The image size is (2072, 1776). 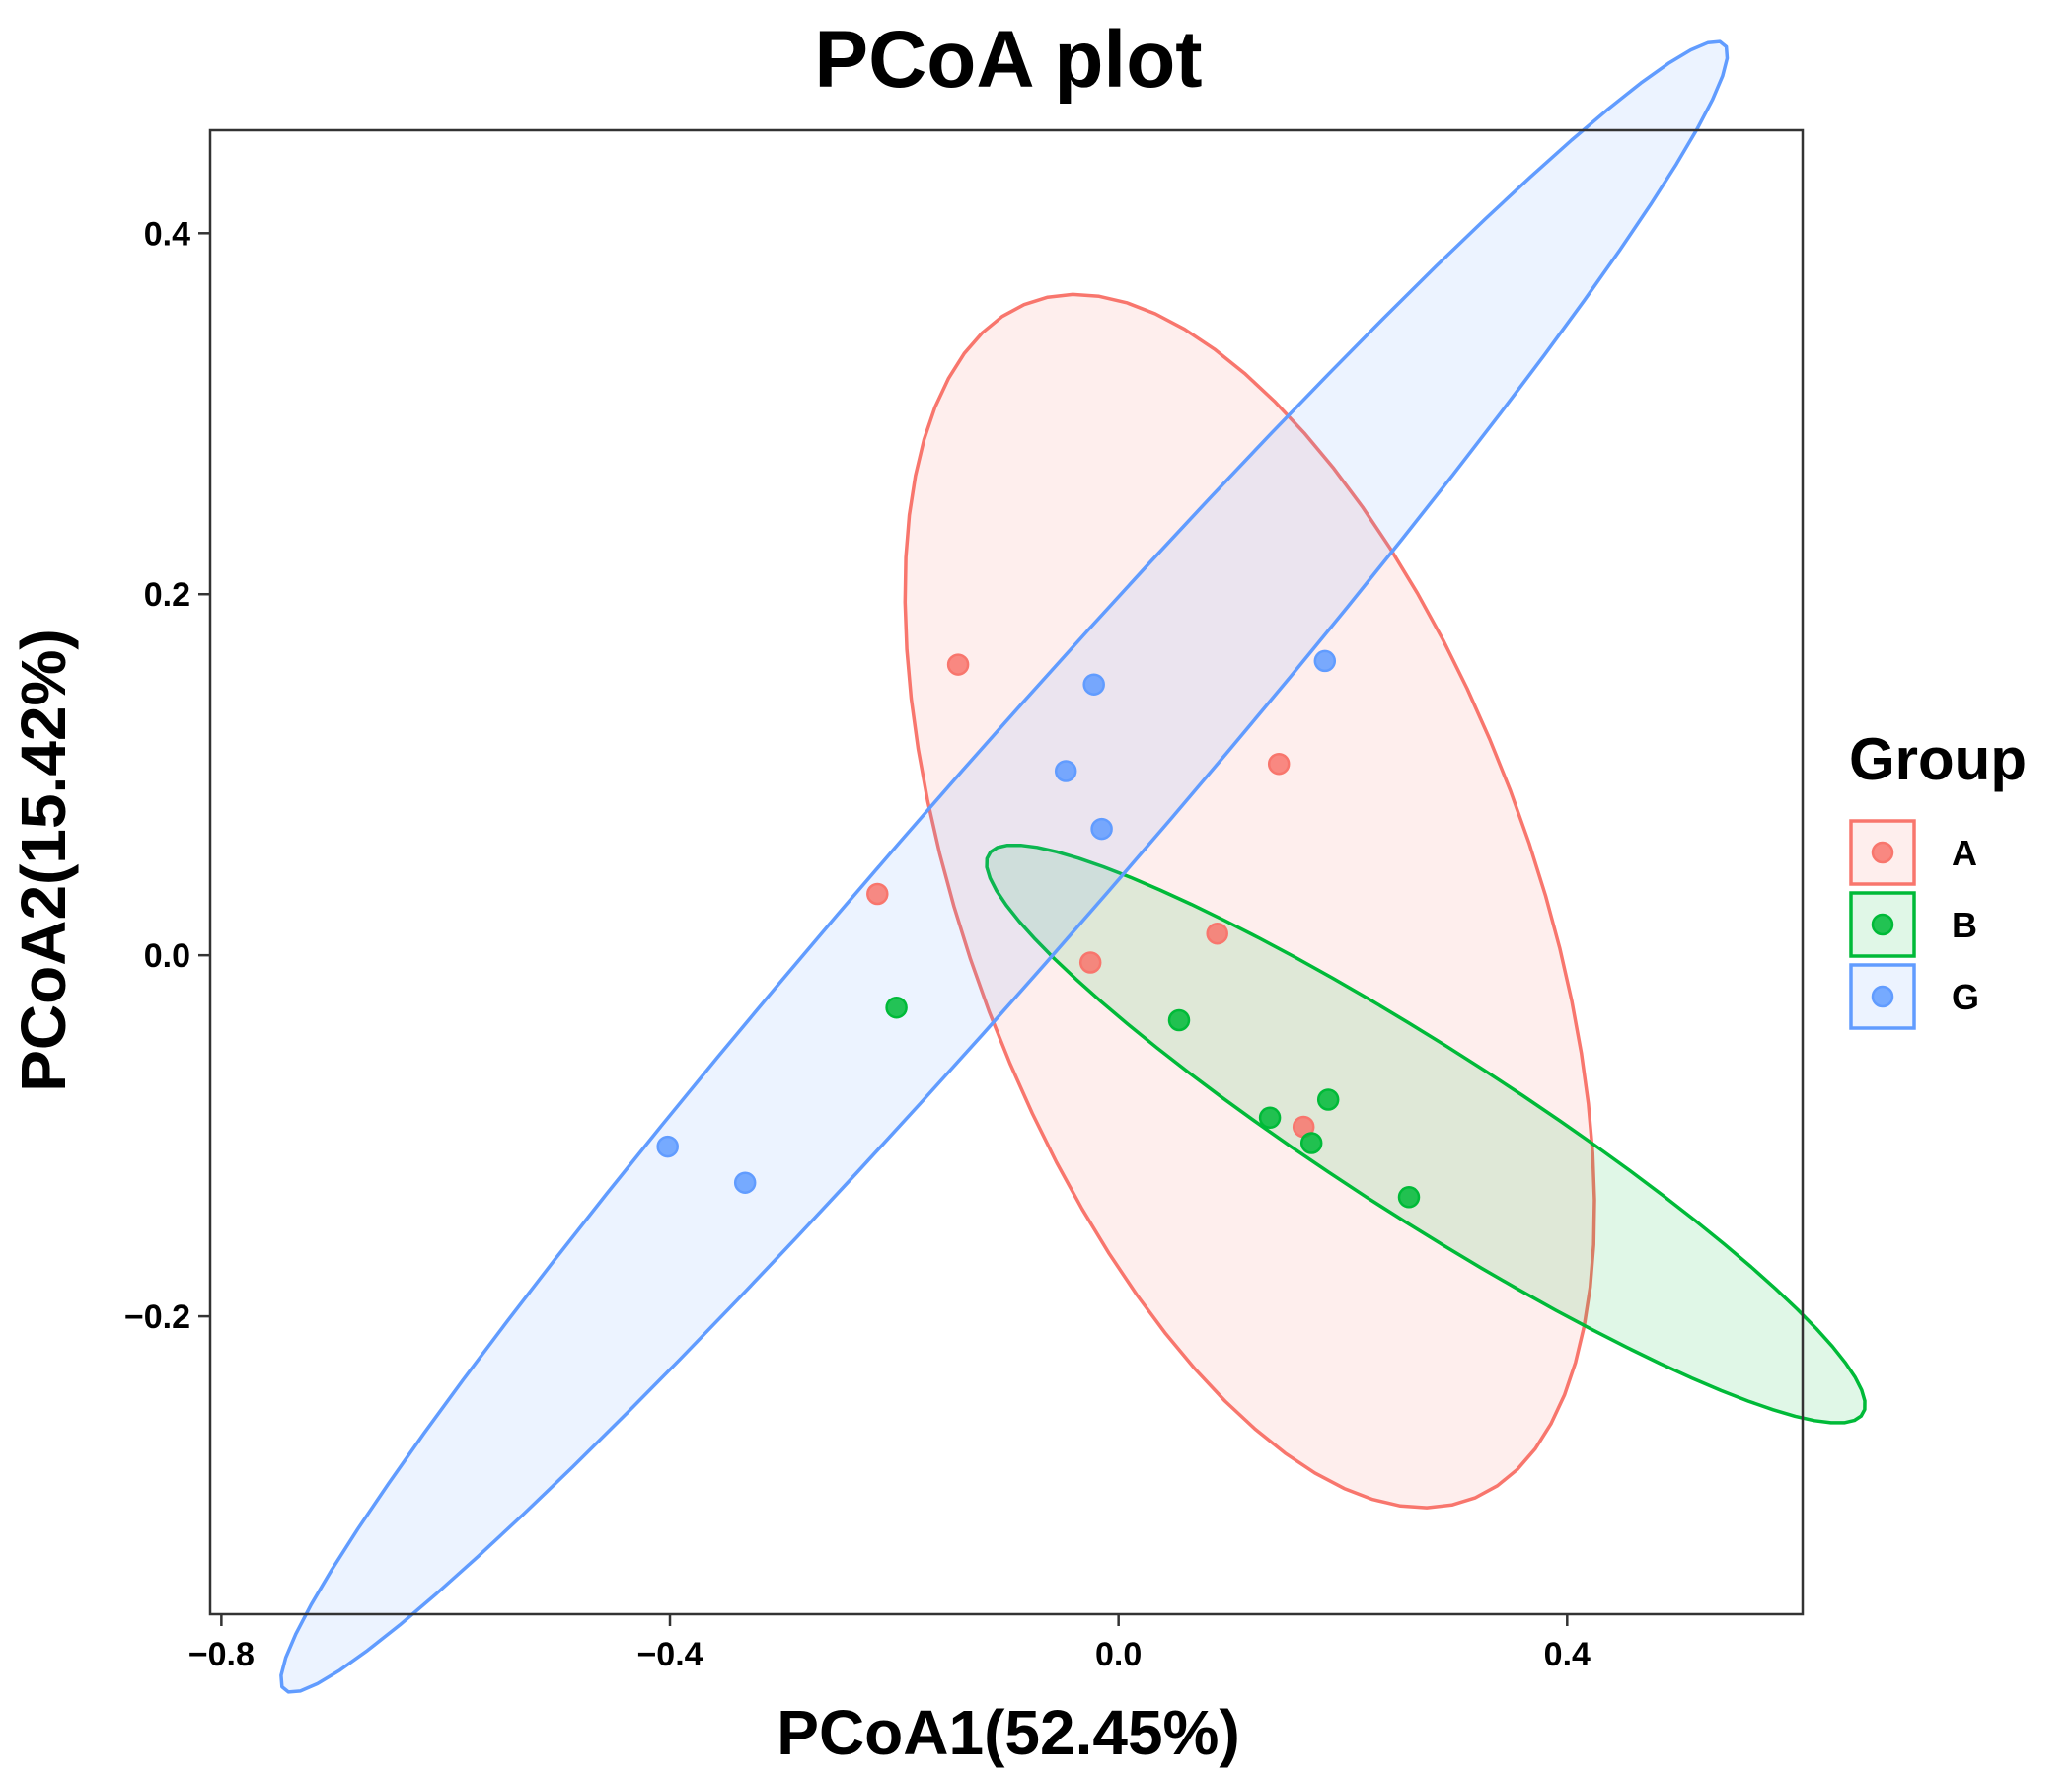 What do you see at coordinates (167, 776) in the screenshot?
I see `y-axis: −0.2 0.0 0.2 0.4` at bounding box center [167, 776].